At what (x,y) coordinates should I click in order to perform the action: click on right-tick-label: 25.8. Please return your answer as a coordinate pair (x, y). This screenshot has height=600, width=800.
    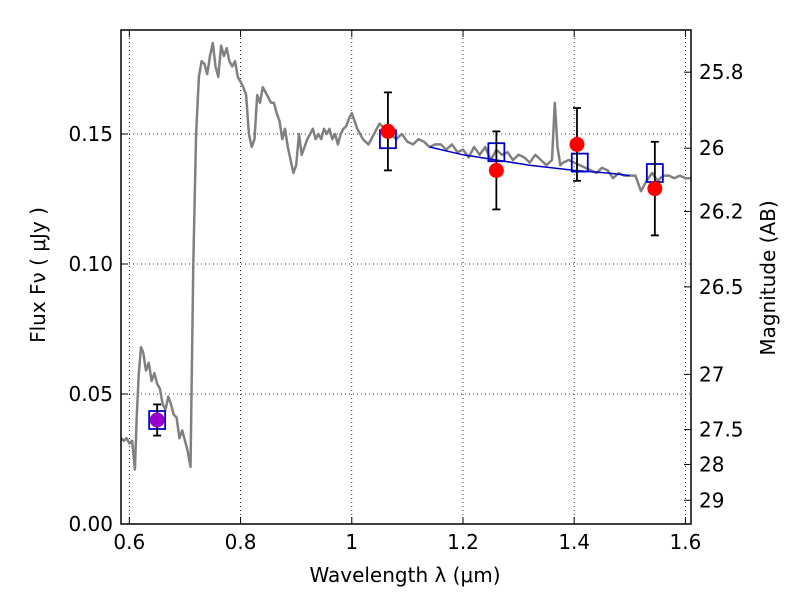
    Looking at the image, I should click on (721, 72).